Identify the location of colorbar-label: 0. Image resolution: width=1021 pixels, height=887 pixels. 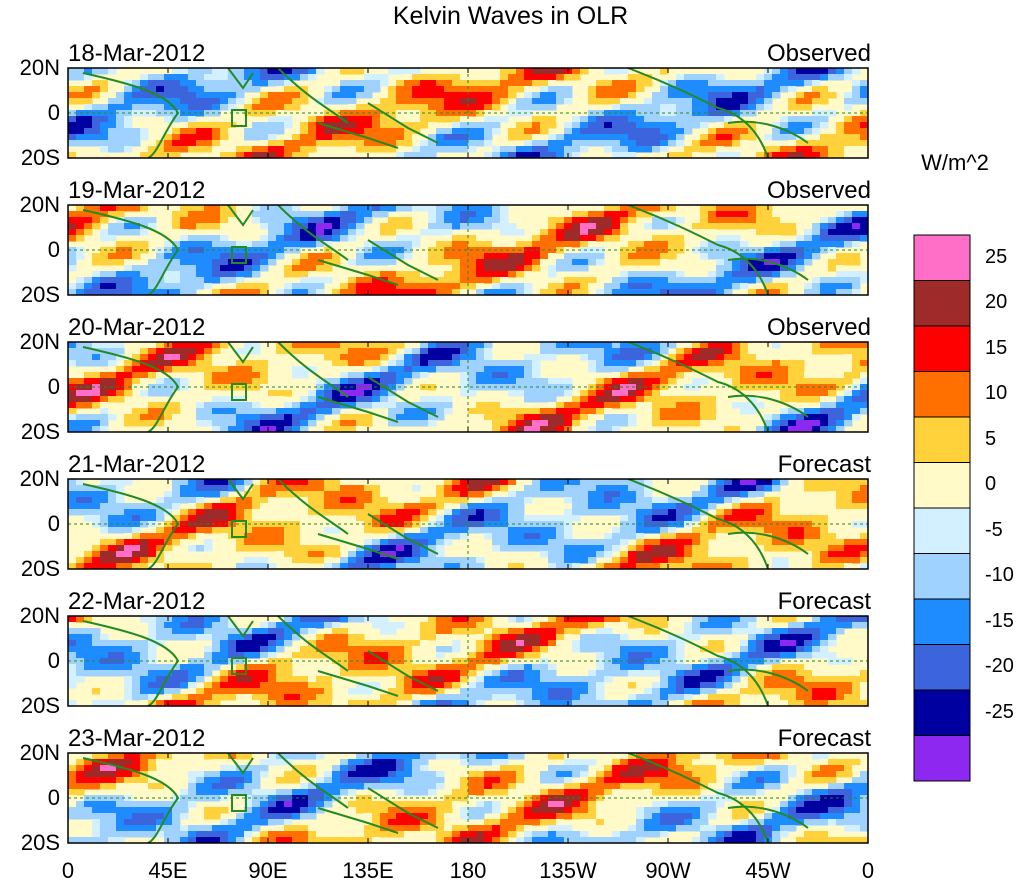
(991, 484).